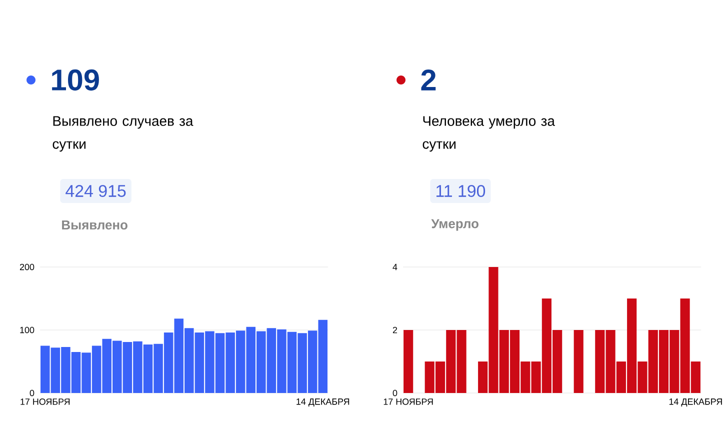  Describe the element at coordinates (96, 191) in the screenshot. I see `text: 424 915` at that location.